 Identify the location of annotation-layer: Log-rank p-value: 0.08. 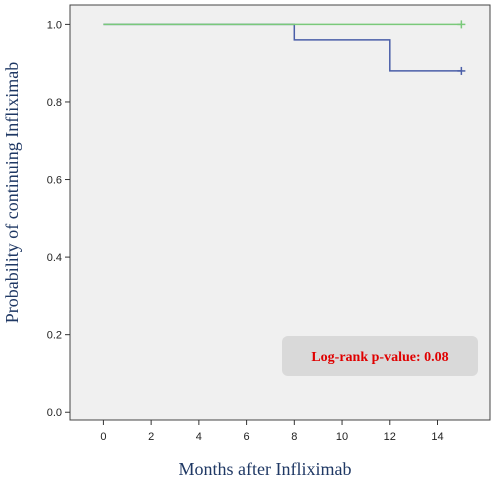
(380, 356).